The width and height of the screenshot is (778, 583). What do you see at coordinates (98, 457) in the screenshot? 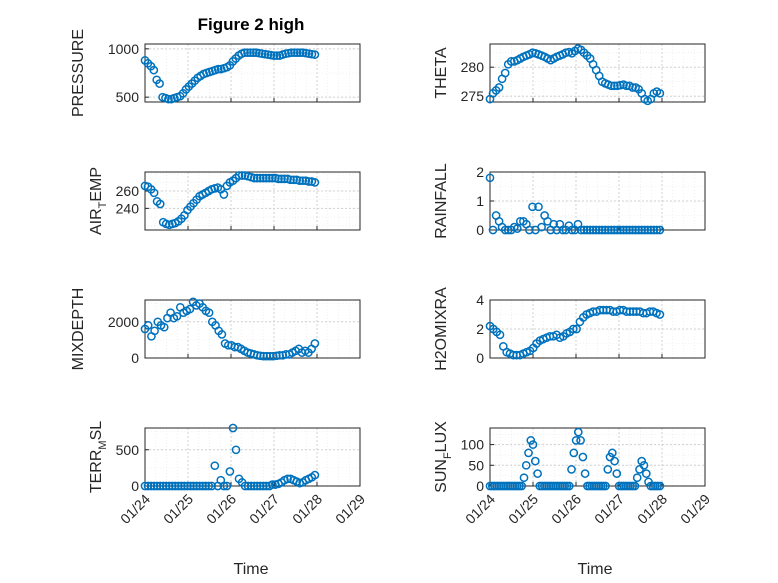
I see `y-axis-label: TERRMSL` at bounding box center [98, 457].